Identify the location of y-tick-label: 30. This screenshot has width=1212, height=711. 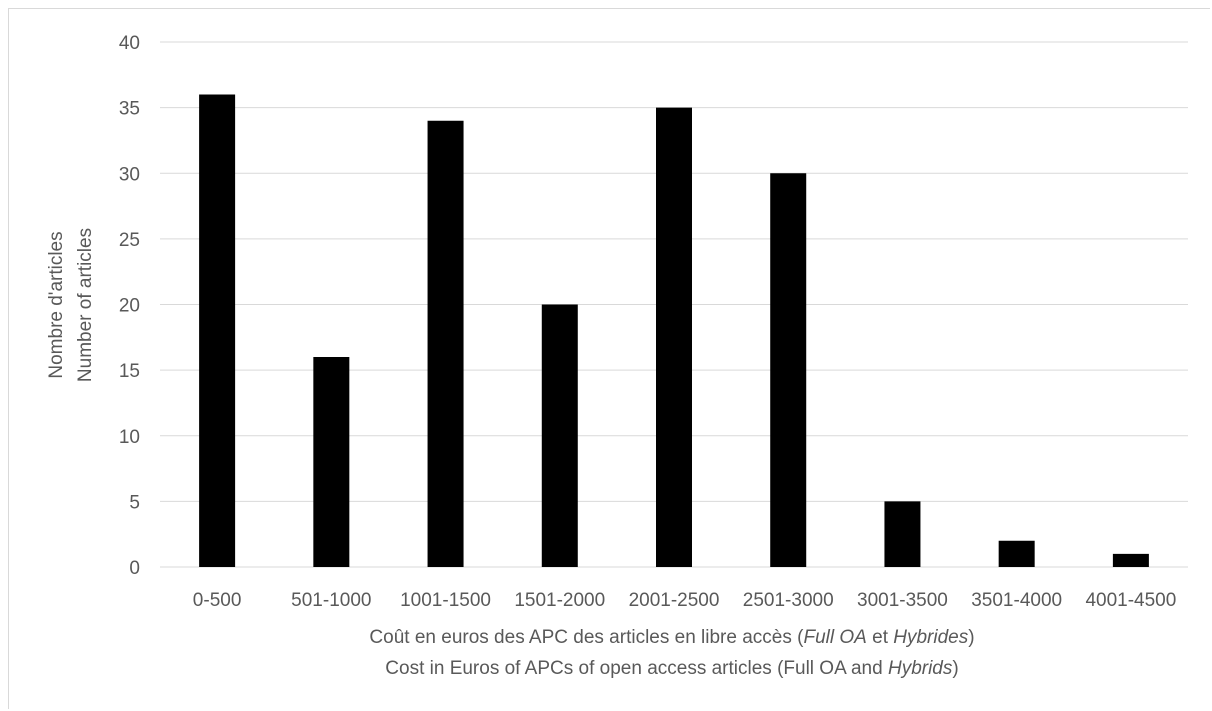
(129, 174).